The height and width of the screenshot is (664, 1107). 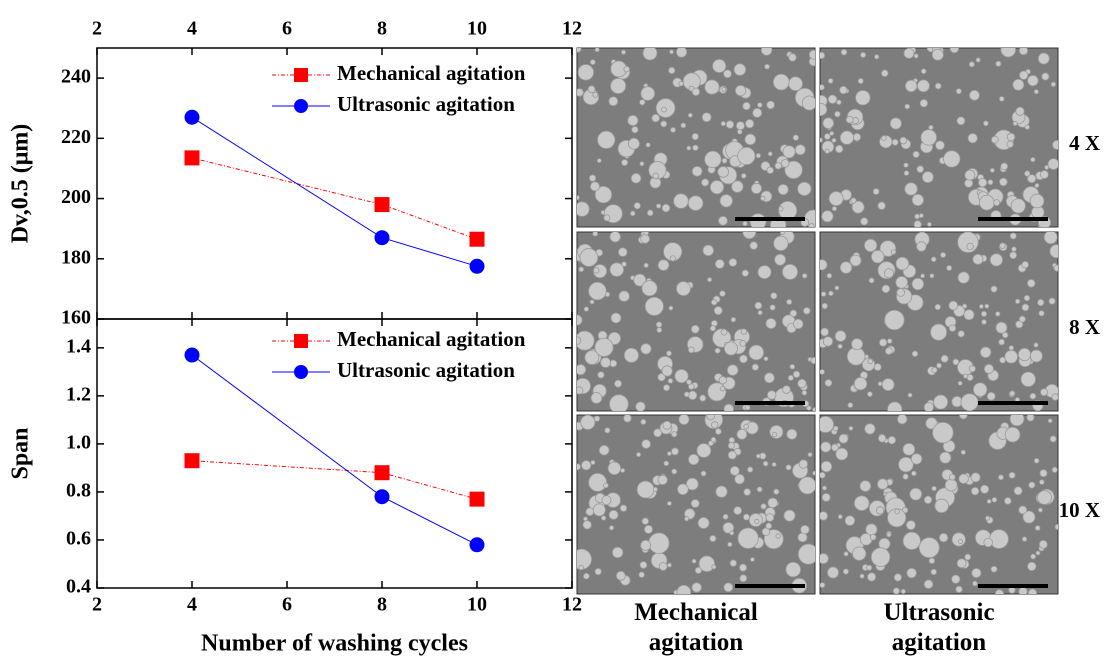 What do you see at coordinates (78, 346) in the screenshot?
I see `y-tick-label: 1.4` at bounding box center [78, 346].